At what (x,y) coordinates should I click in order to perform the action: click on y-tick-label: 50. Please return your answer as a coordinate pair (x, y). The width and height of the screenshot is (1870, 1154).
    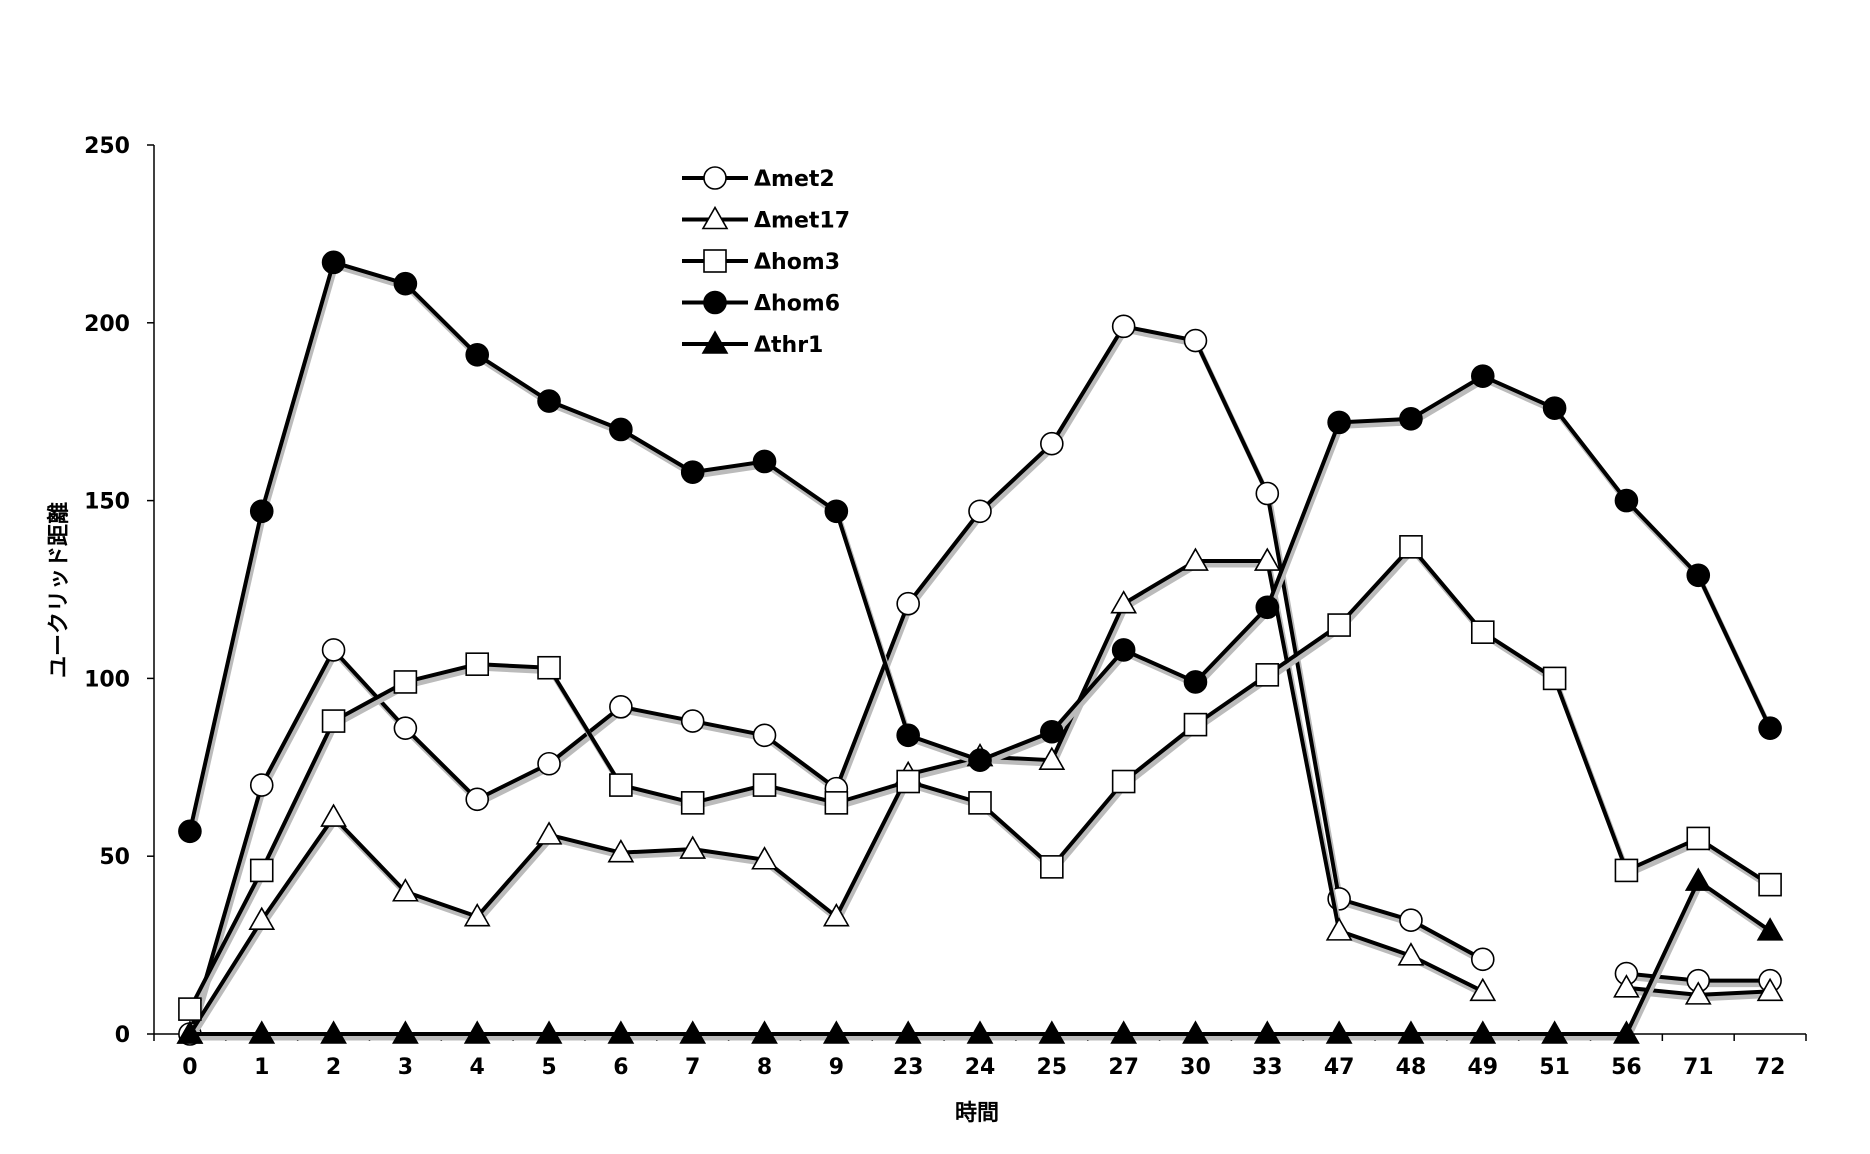
    Looking at the image, I should click on (114, 857).